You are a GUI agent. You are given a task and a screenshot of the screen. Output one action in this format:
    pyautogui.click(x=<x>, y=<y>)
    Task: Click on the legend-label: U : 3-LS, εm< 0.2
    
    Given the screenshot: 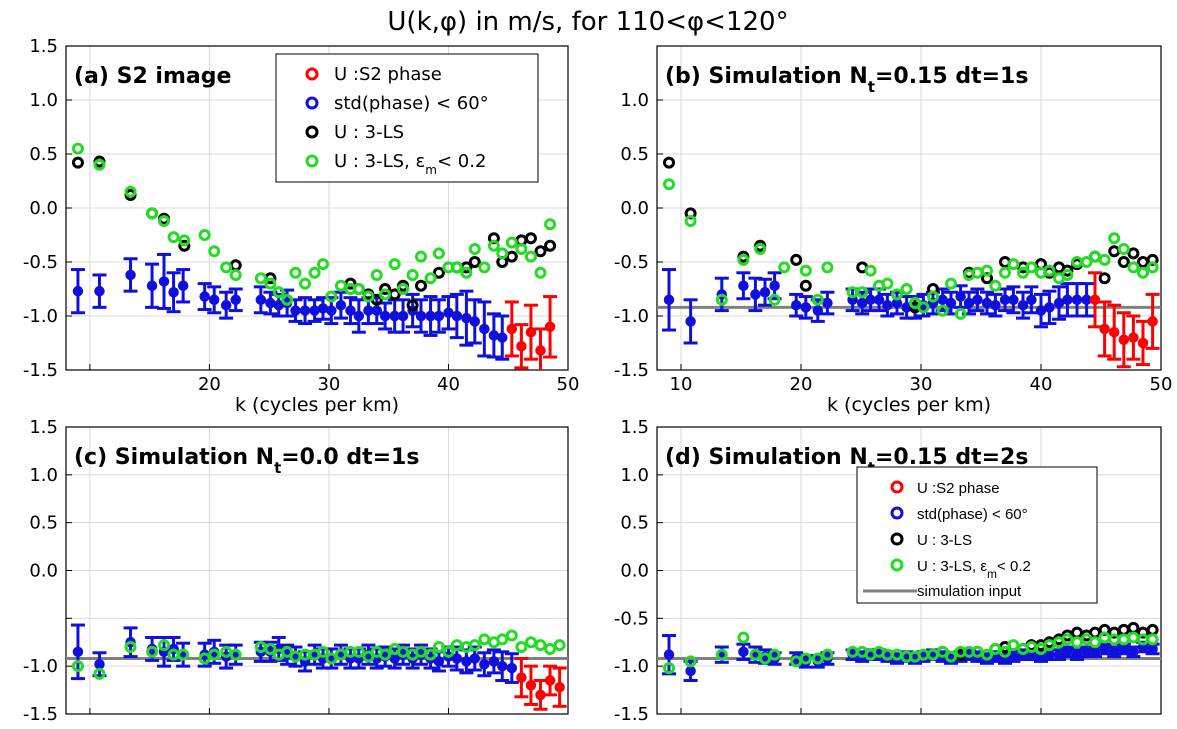 What is the action you would take?
    pyautogui.click(x=974, y=569)
    